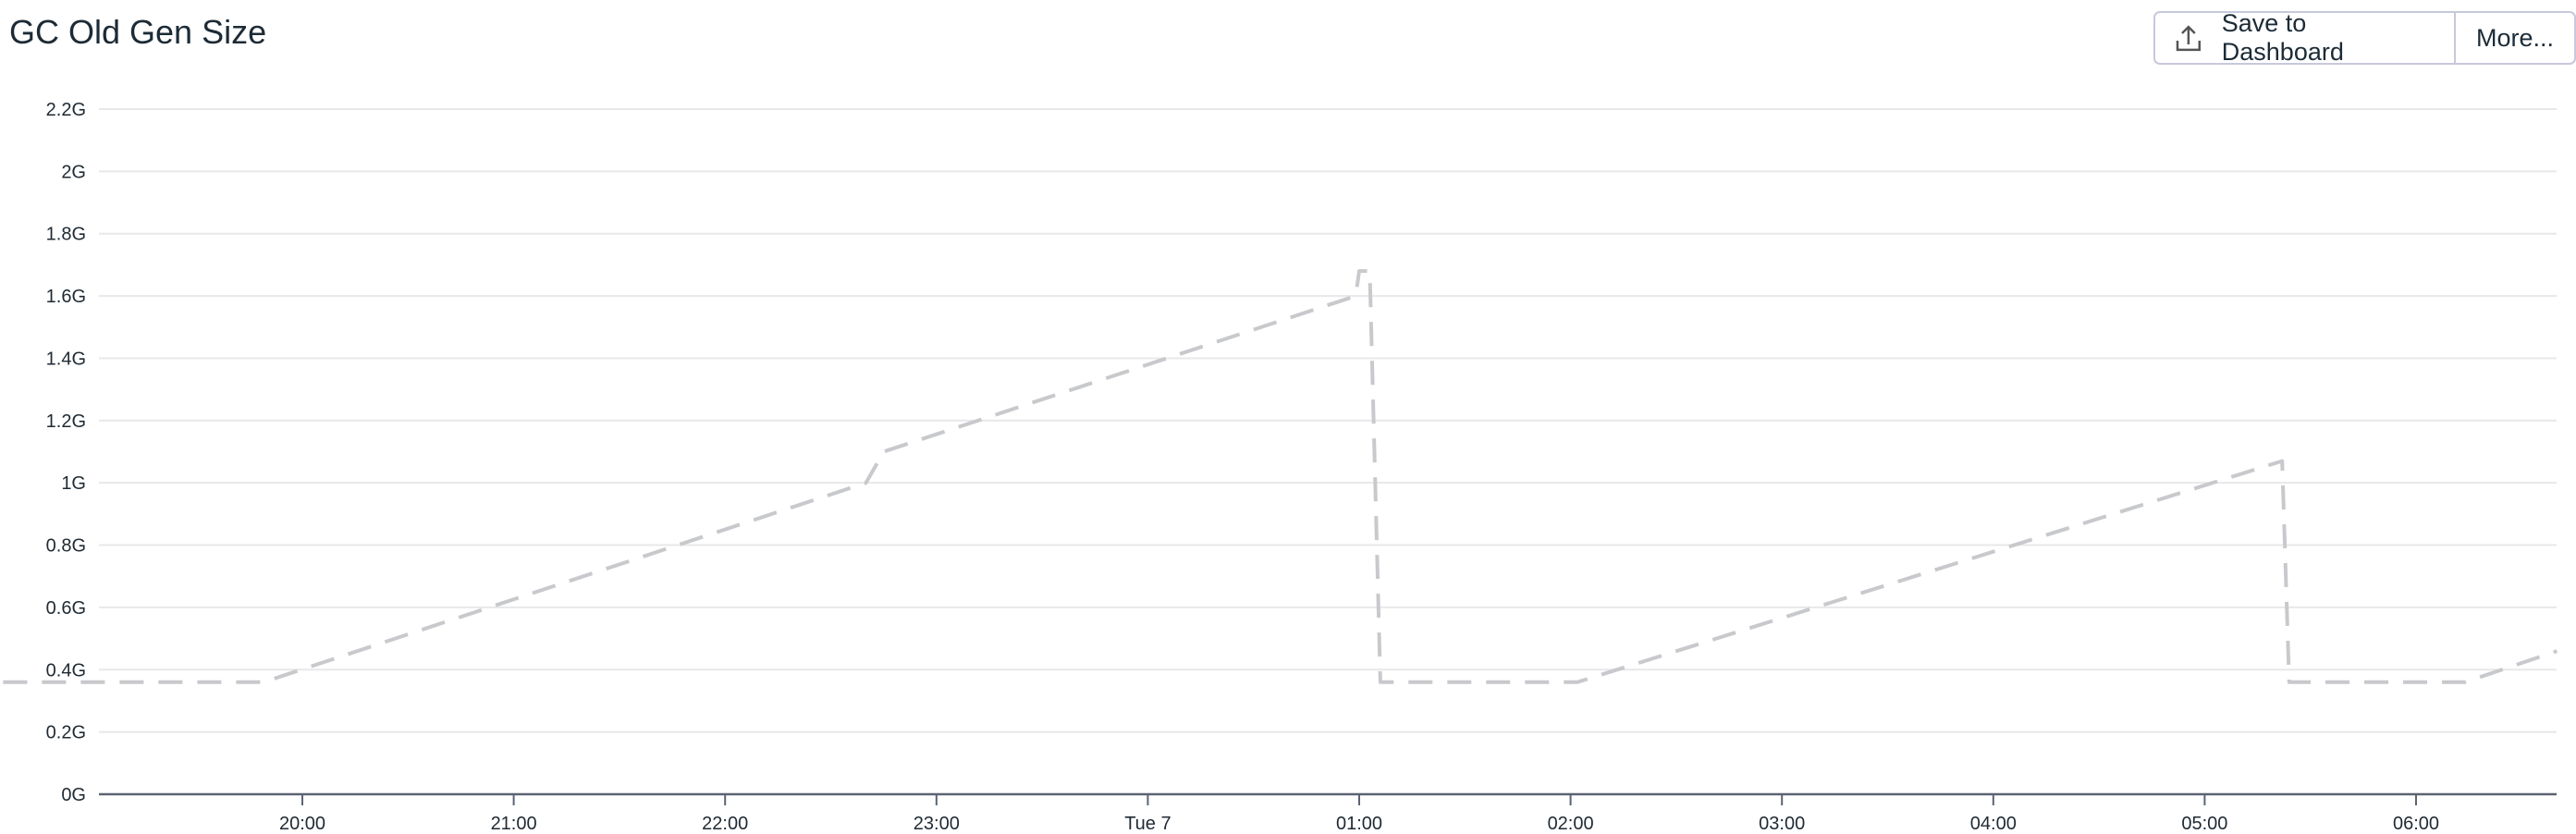 The height and width of the screenshot is (834, 2576). What do you see at coordinates (73, 483) in the screenshot?
I see `y-tick-label: 1G` at bounding box center [73, 483].